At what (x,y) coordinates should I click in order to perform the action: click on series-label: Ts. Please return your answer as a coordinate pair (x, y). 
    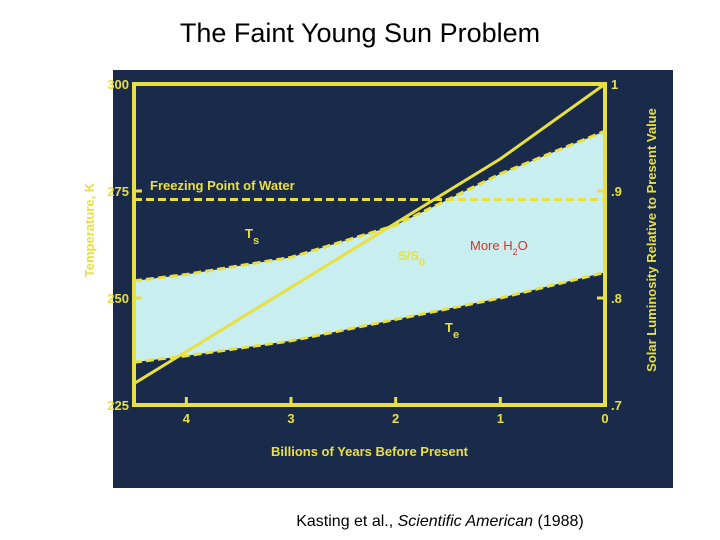
    Looking at the image, I should click on (252, 236).